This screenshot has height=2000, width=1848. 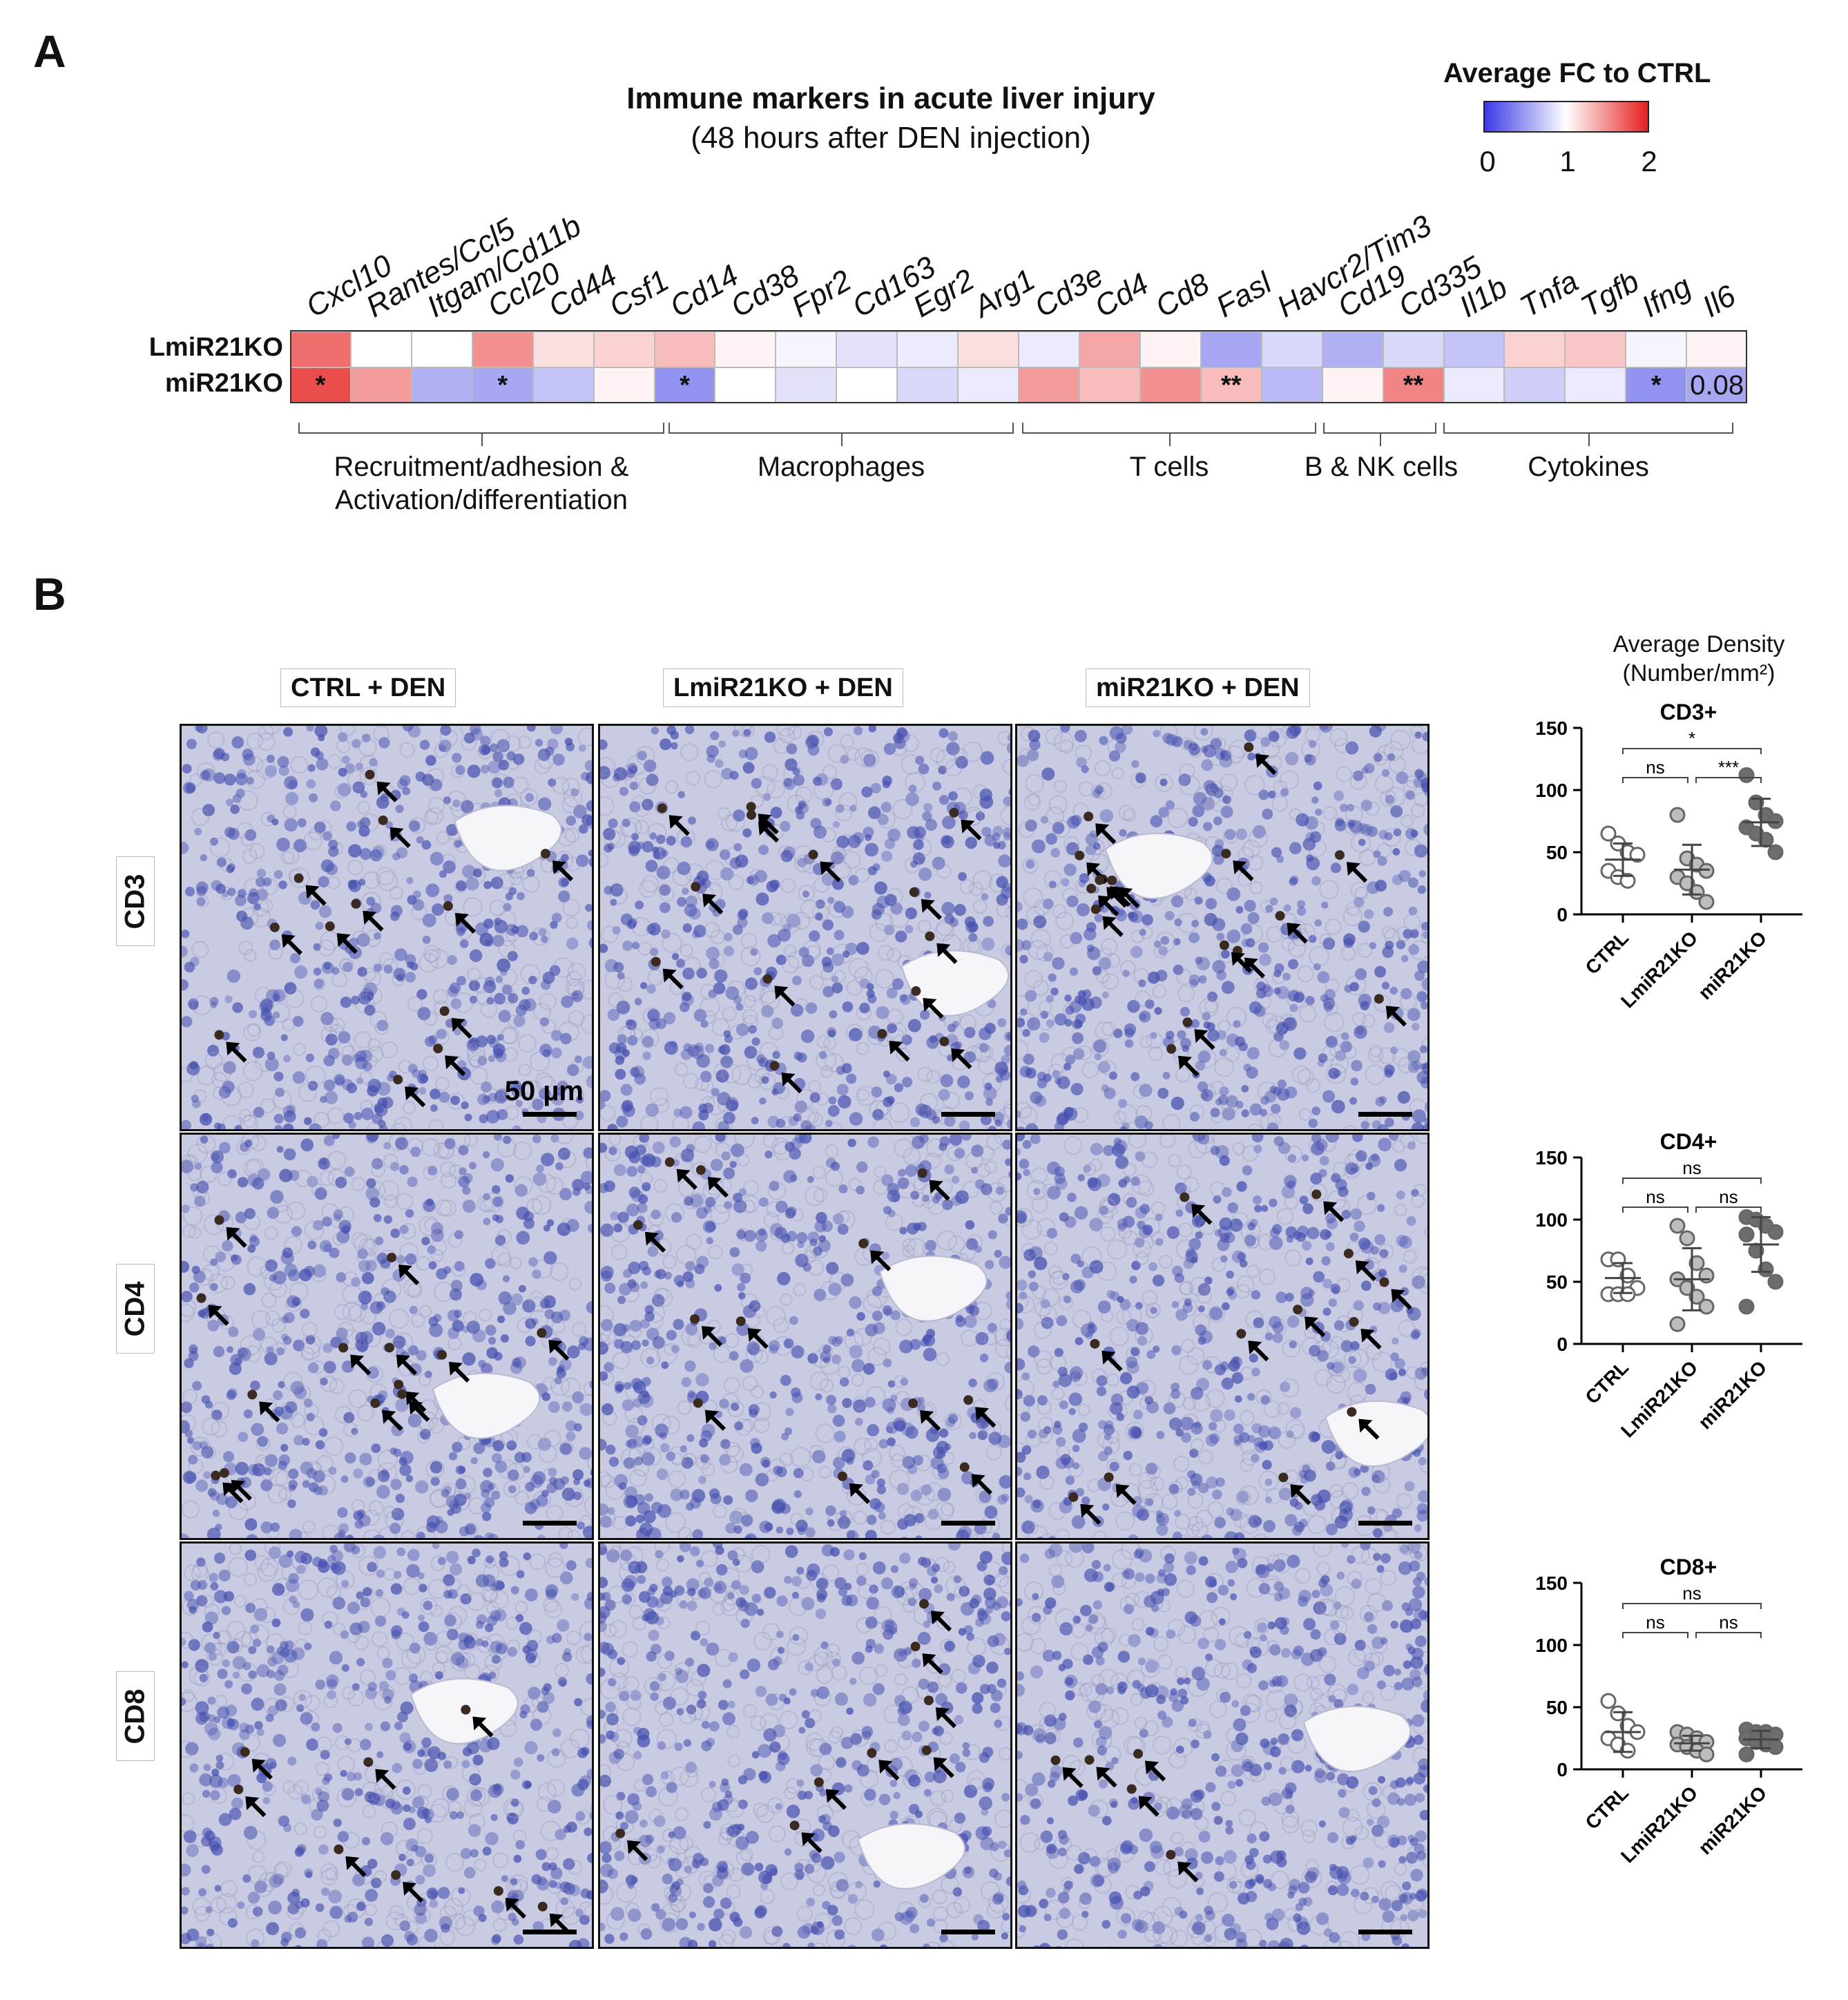 What do you see at coordinates (890, 98) in the screenshot?
I see `heatmap-title: Immune markers in acute liver injury` at bounding box center [890, 98].